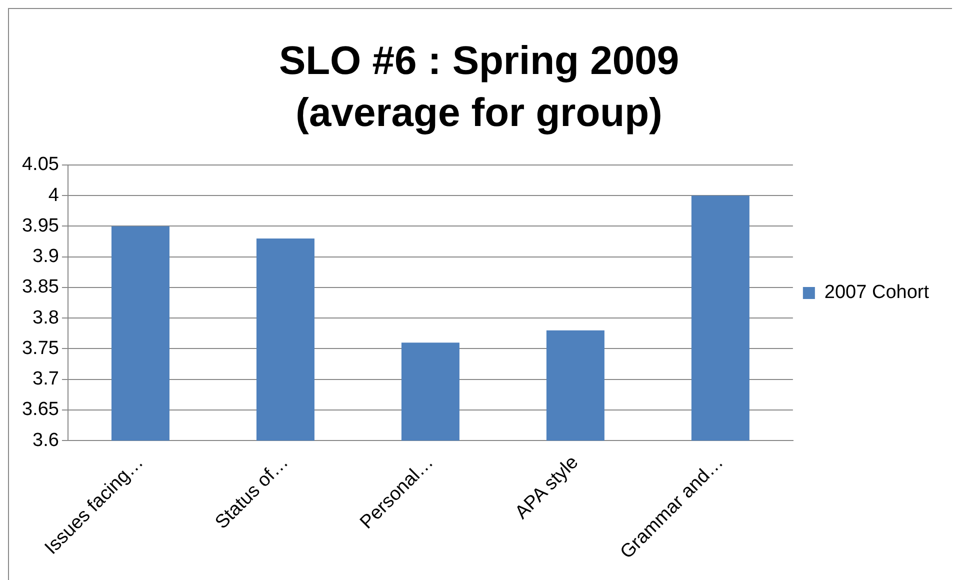 Image resolution: width=954 pixels, height=580 pixels. Describe the element at coordinates (45, 440) in the screenshot. I see `y-tick-label: 3.6` at that location.